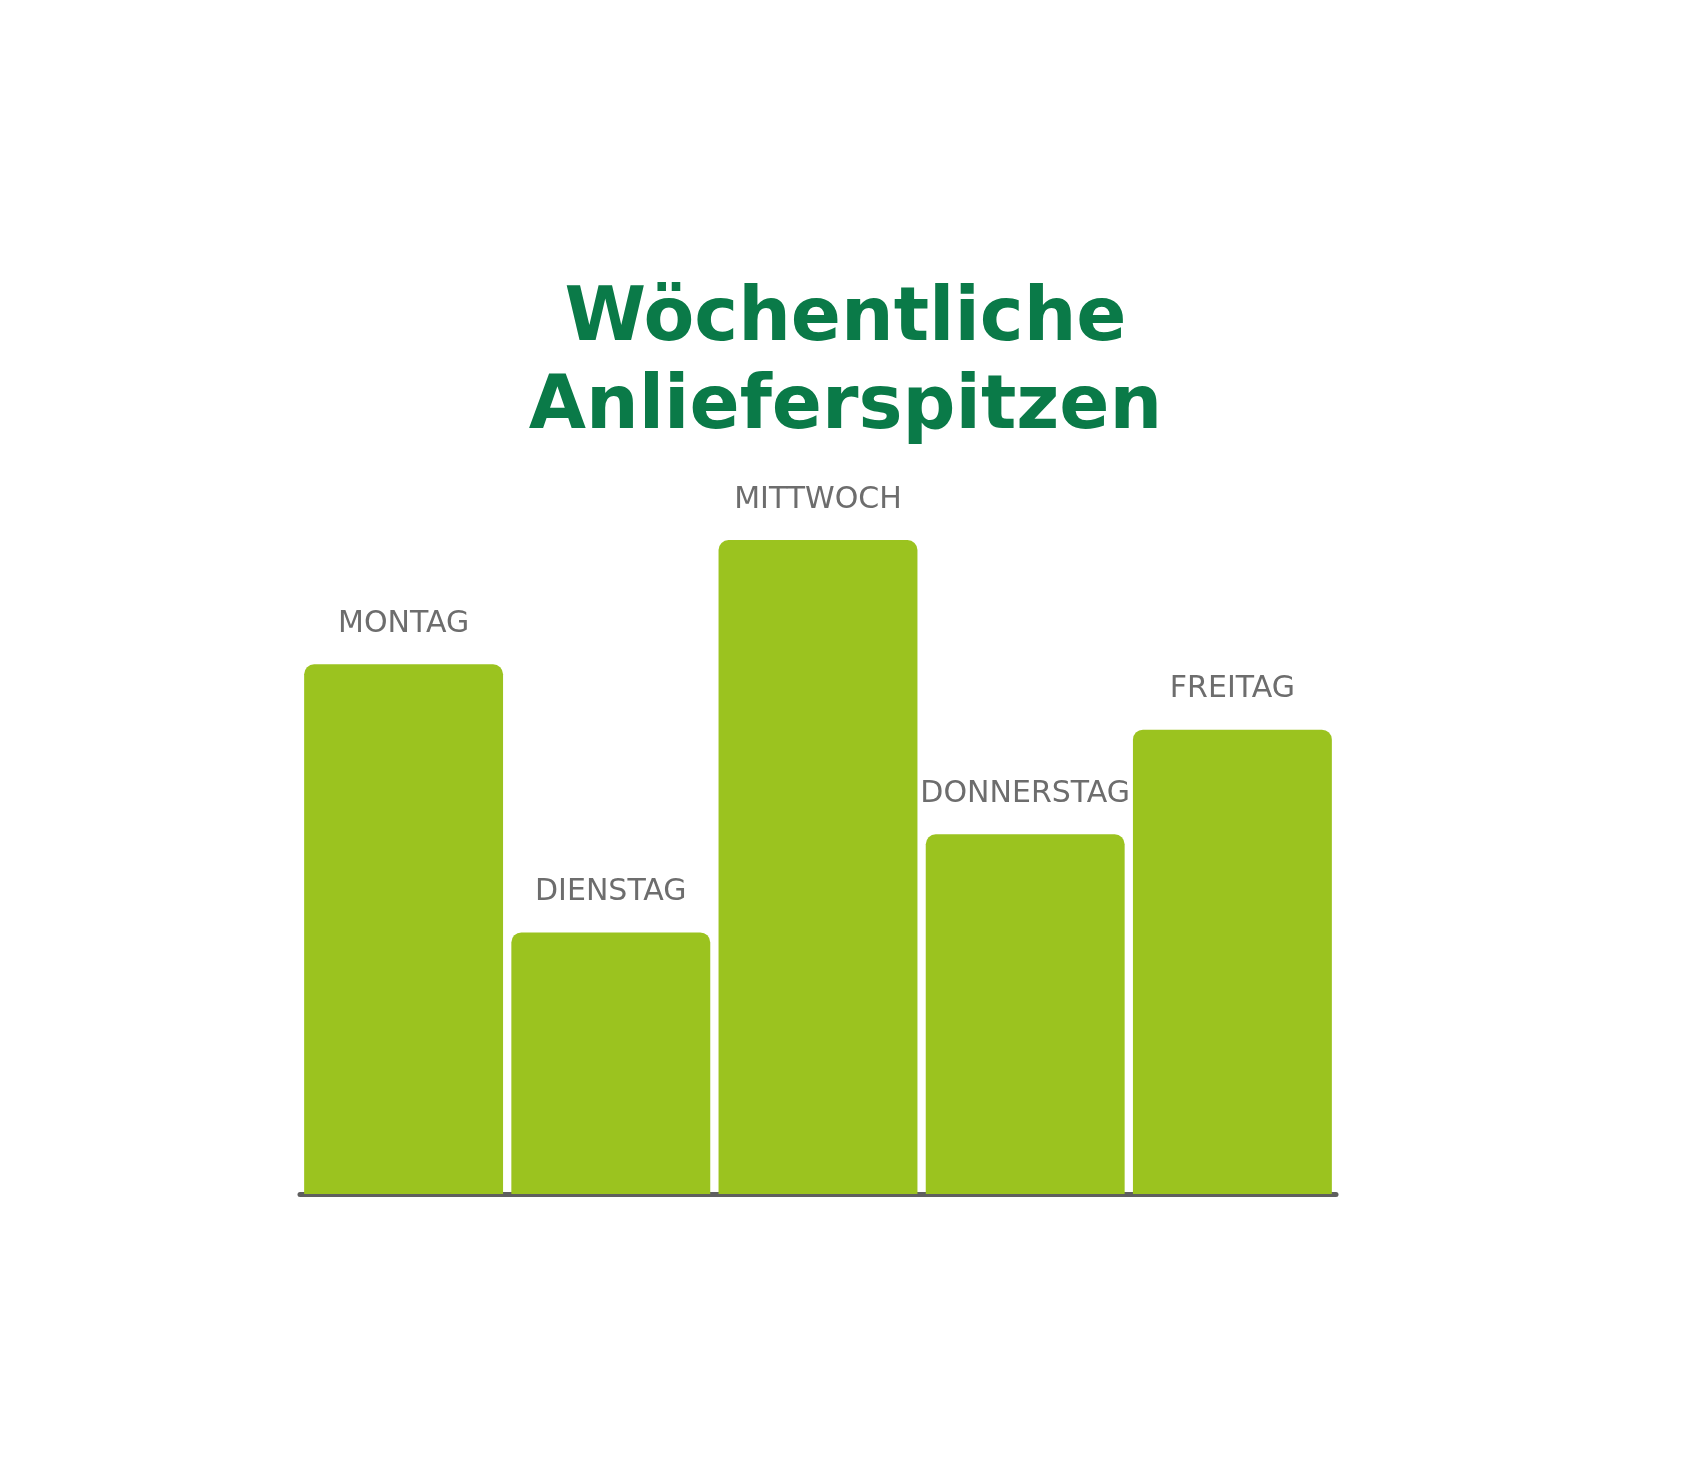  What do you see at coordinates (818, 497) in the screenshot?
I see `x-tick-label: MITTWOCH` at bounding box center [818, 497].